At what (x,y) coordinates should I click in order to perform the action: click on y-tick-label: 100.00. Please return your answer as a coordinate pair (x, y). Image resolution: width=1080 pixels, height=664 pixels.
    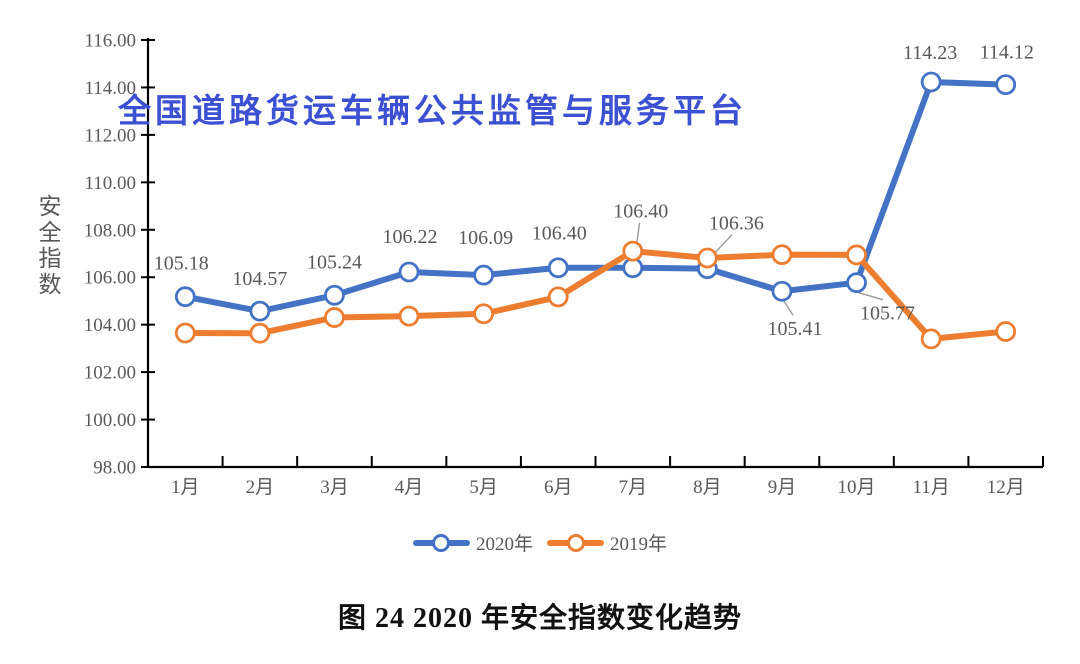
    Looking at the image, I should click on (110, 420).